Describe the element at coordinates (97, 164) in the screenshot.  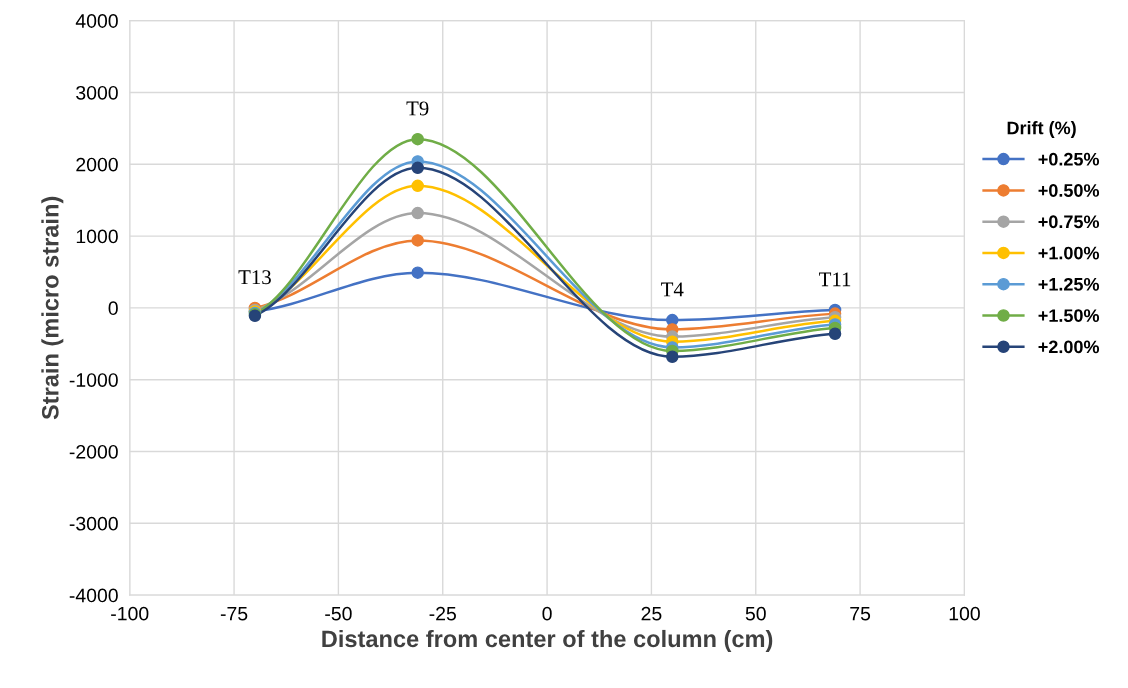
I see `y-tick-label: 2000` at that location.